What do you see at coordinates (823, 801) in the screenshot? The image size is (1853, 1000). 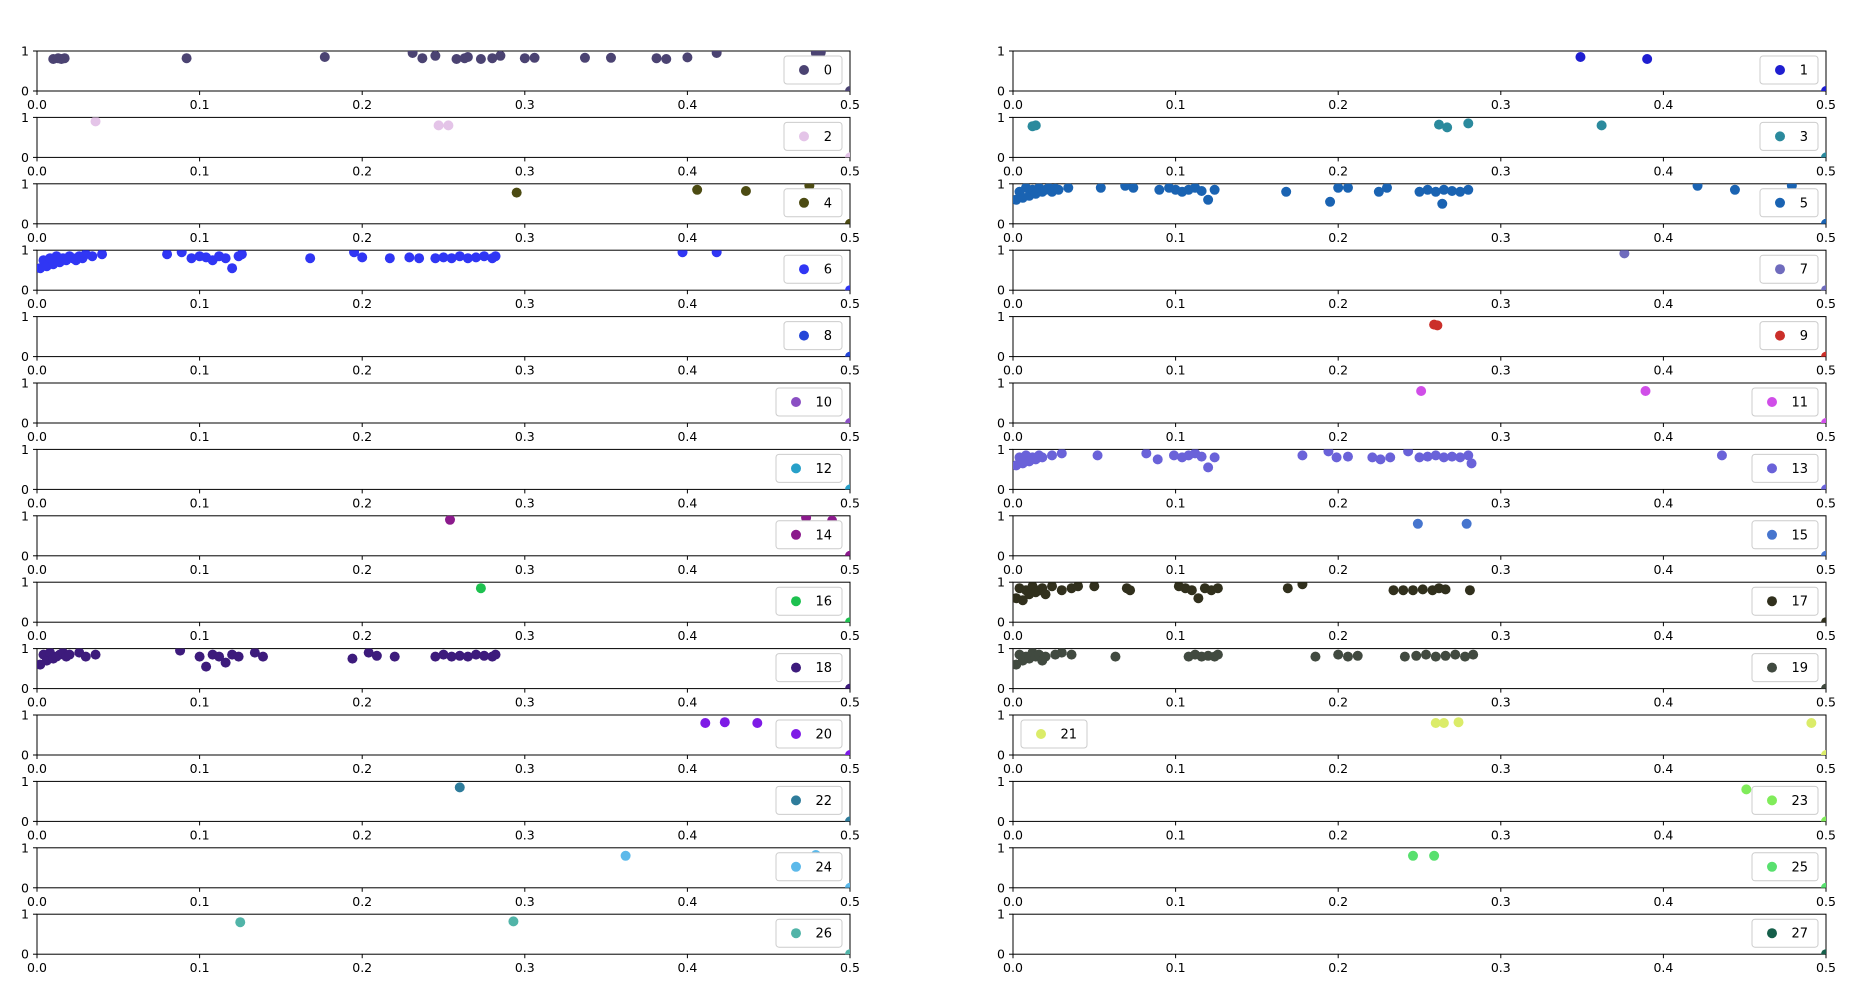 I see `legend-label: 22` at bounding box center [823, 801].